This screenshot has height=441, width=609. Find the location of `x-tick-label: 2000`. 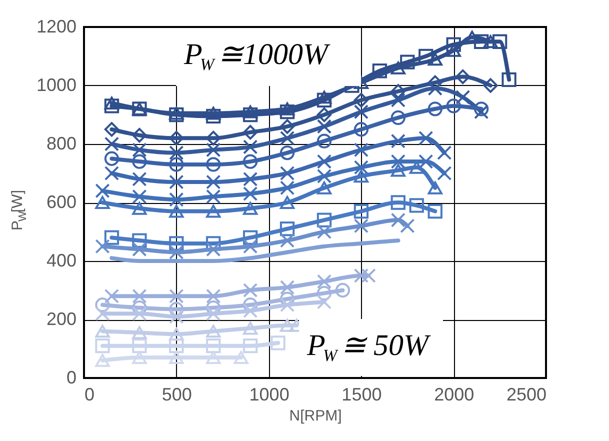

x-tick-label: 2000 is located at coordinates (454, 394).